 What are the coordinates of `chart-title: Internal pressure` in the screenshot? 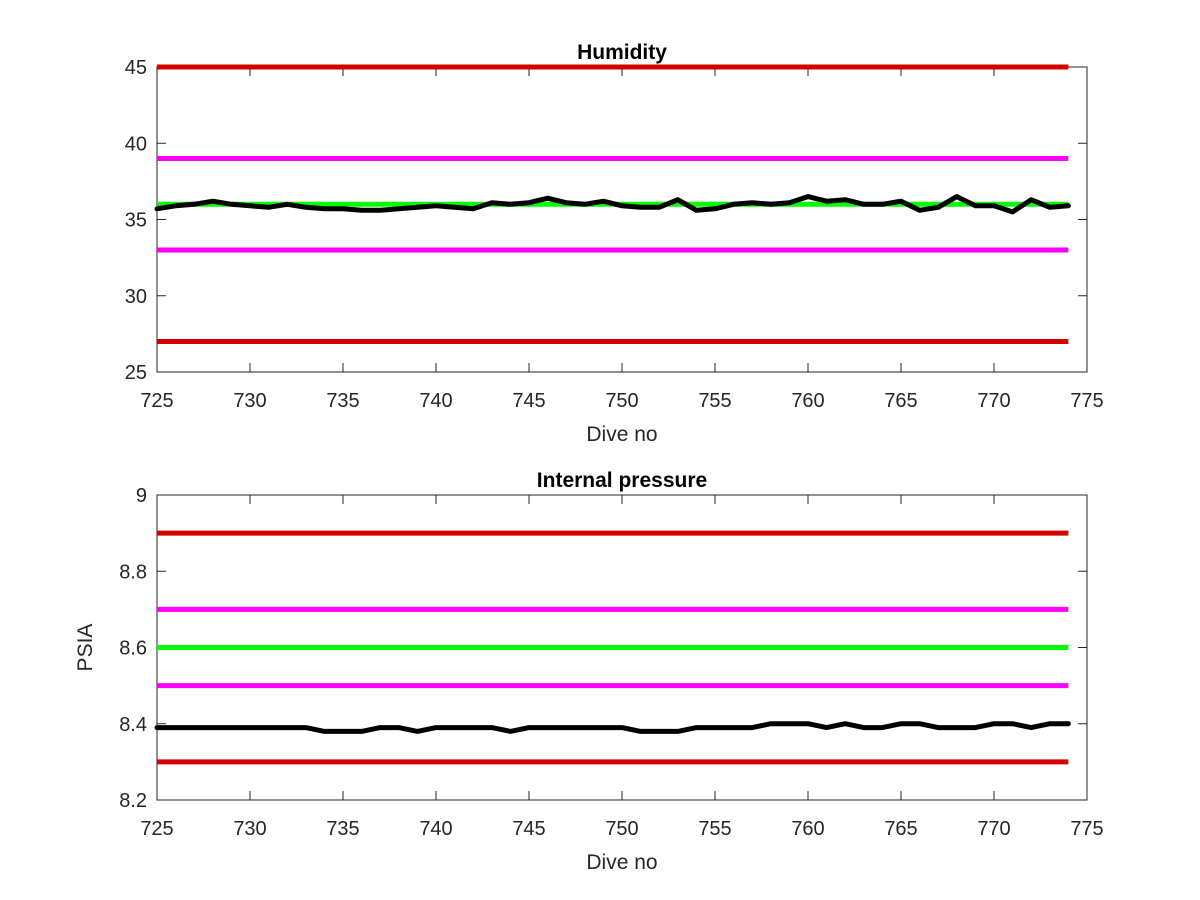 It's located at (622, 480).